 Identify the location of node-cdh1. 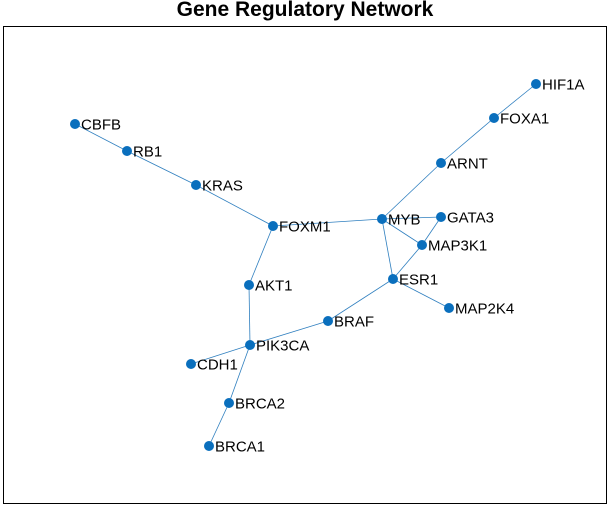
(191, 364).